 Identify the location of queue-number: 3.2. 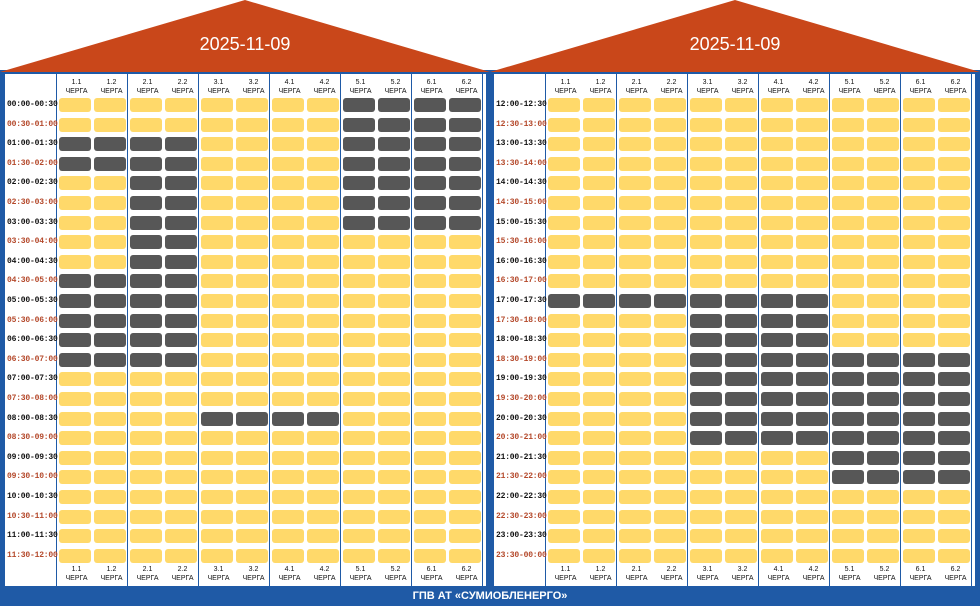
(253, 569).